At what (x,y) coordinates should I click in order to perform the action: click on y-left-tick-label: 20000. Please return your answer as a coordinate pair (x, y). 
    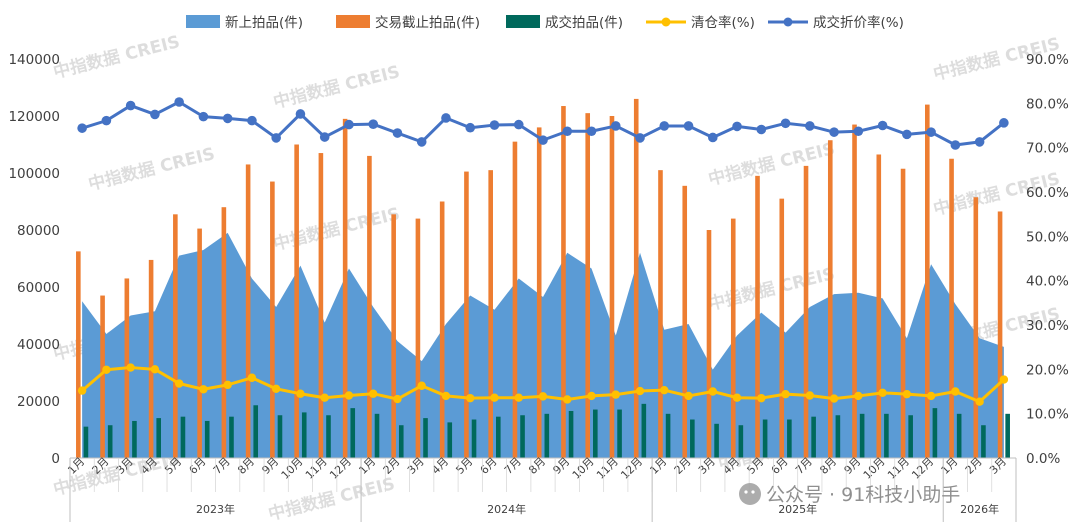
    Looking at the image, I should click on (38, 402).